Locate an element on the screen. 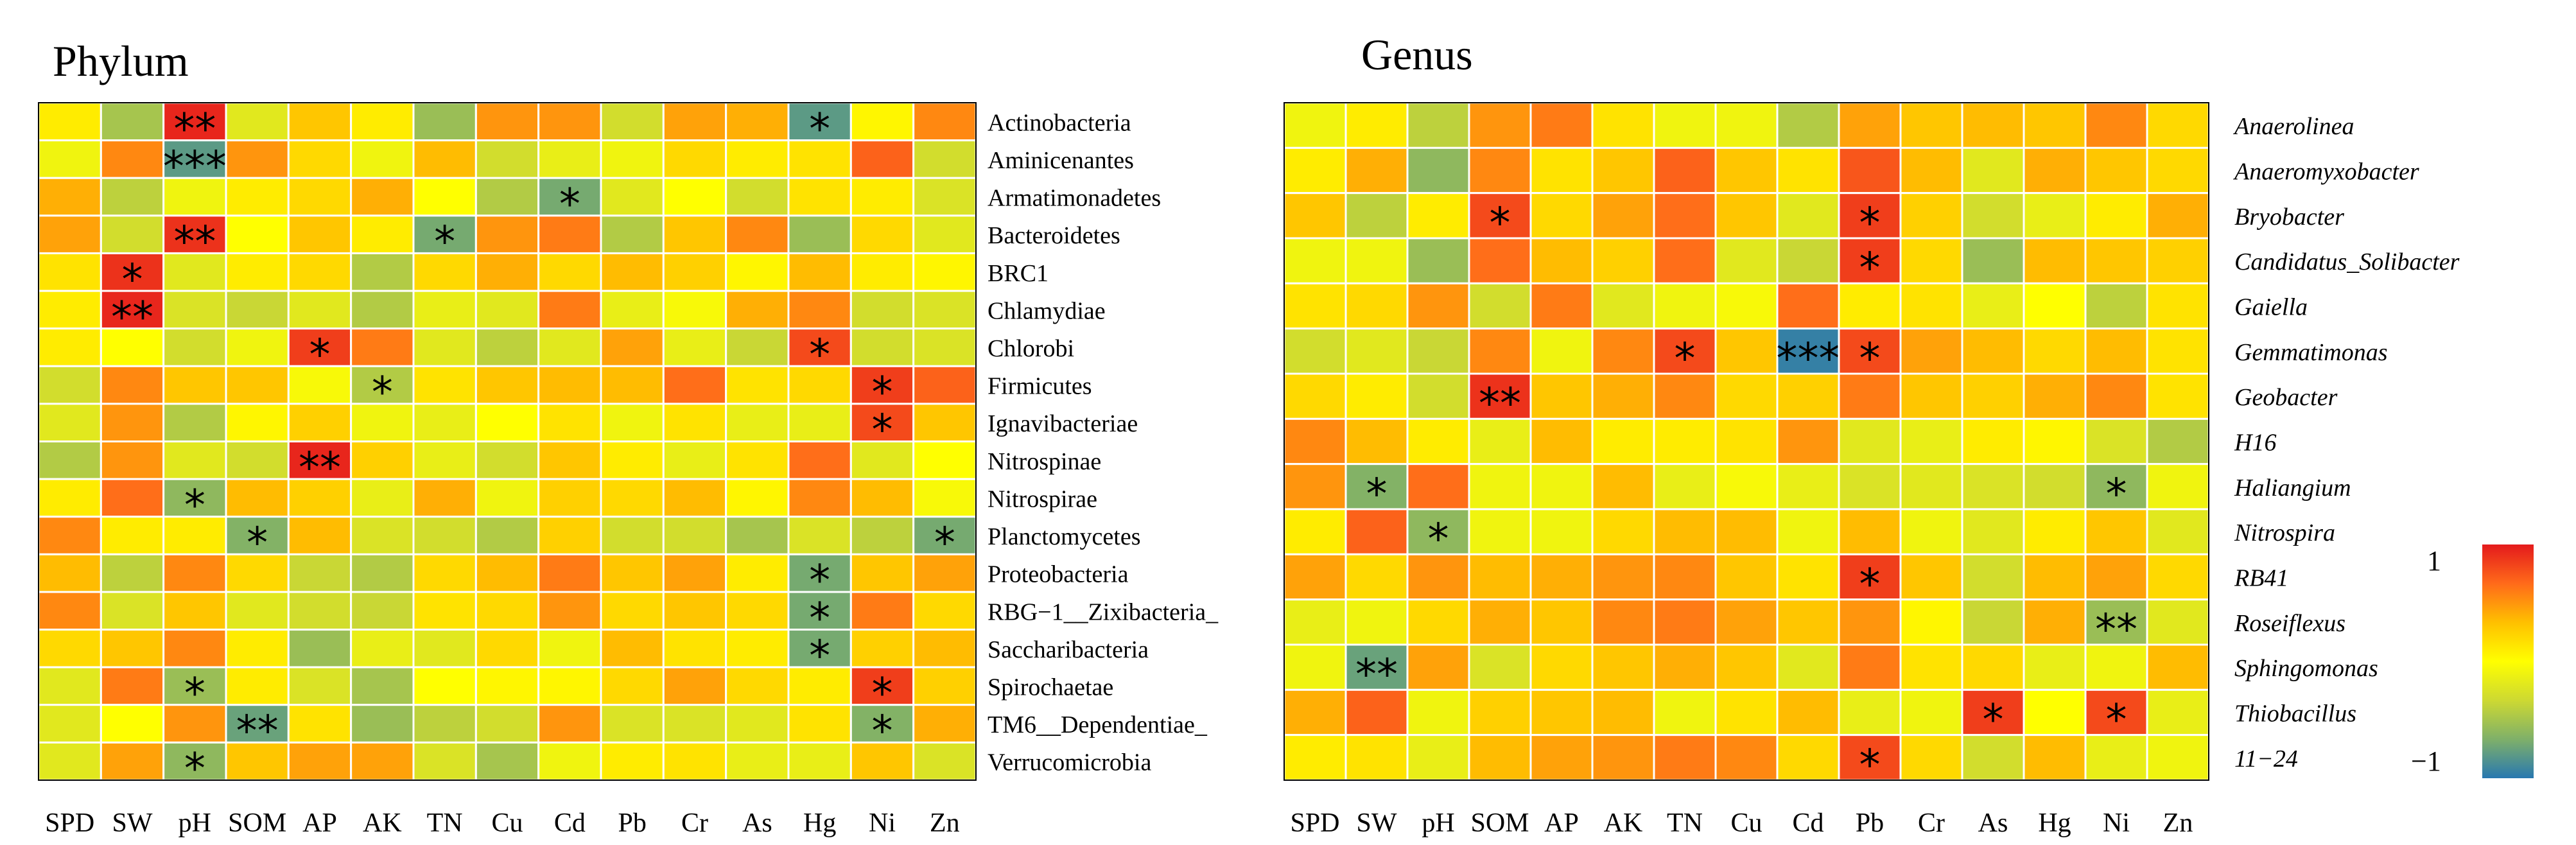 The width and height of the screenshot is (2576, 845). phylum-row-label: Actinobacteria is located at coordinates (1059, 122).